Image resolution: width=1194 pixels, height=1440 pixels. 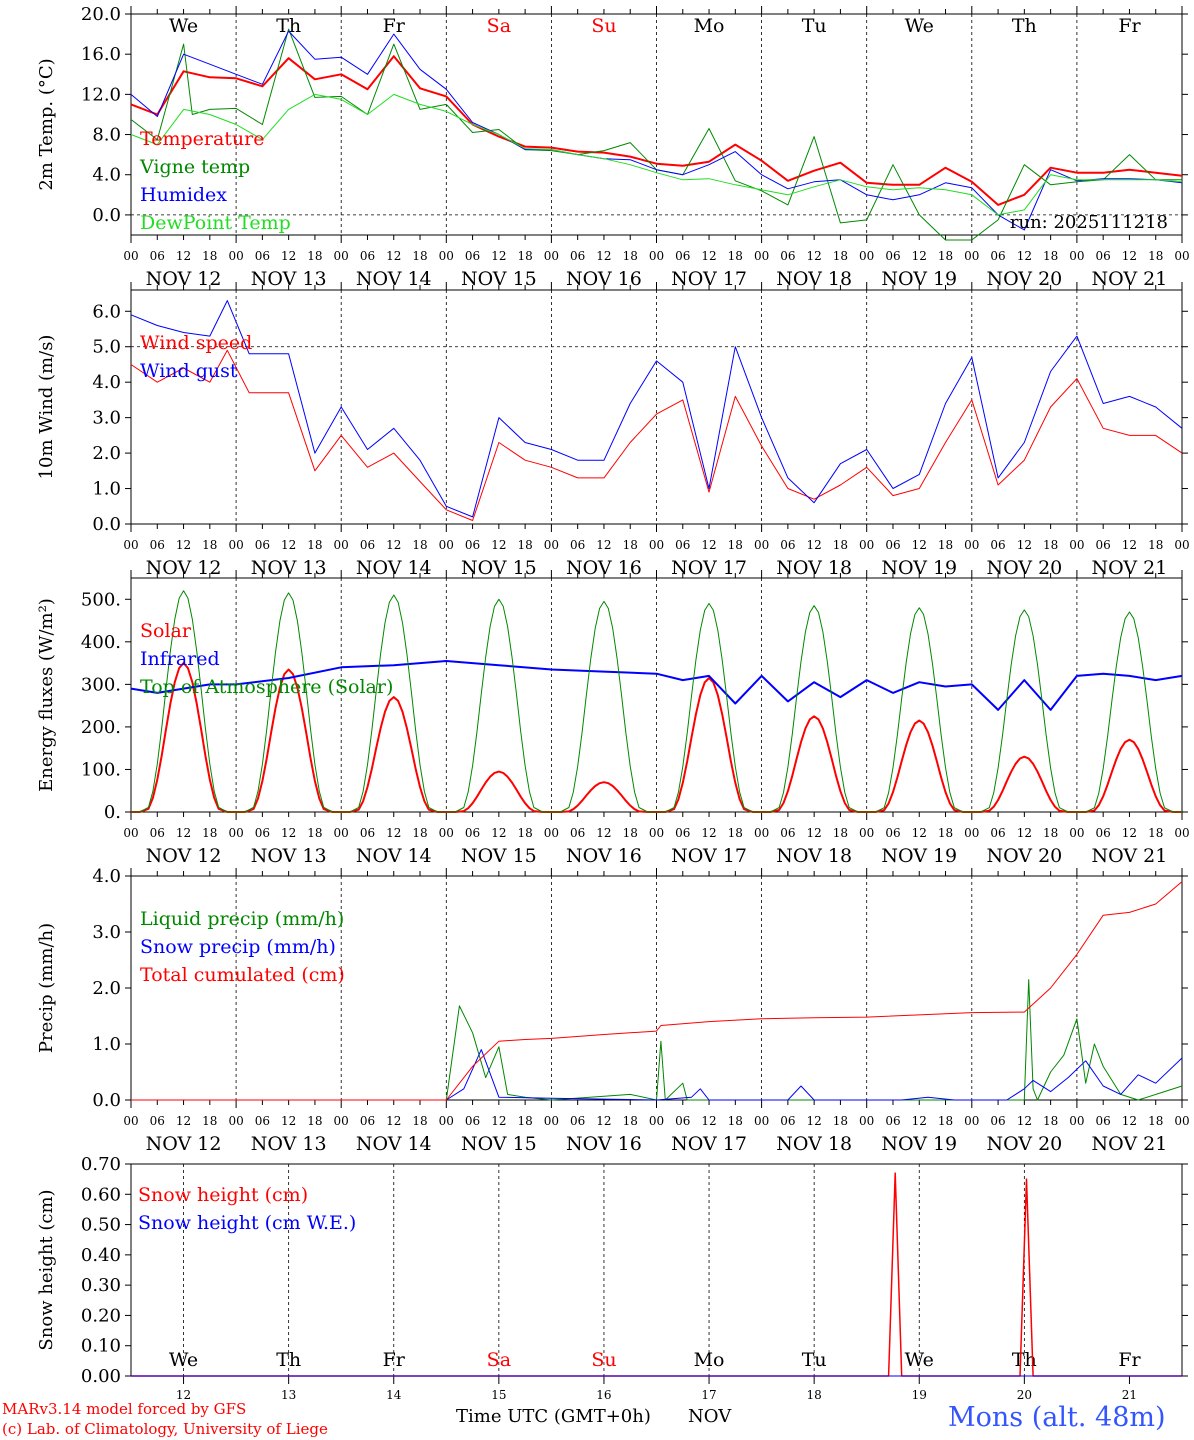 What do you see at coordinates (180, 659) in the screenshot?
I see `legend-infrared: Infrared` at bounding box center [180, 659].